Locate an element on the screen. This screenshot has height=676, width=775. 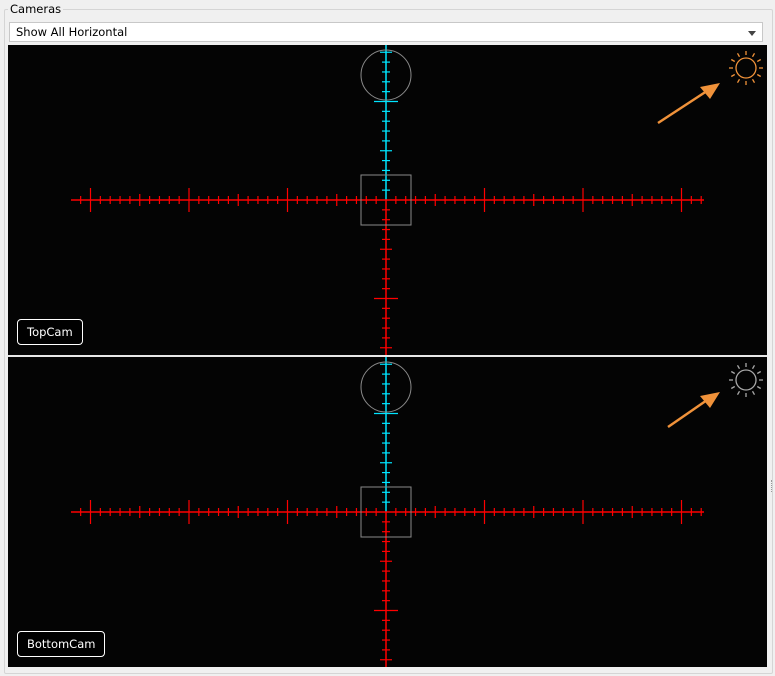
view-divider is located at coordinates (387, 356).